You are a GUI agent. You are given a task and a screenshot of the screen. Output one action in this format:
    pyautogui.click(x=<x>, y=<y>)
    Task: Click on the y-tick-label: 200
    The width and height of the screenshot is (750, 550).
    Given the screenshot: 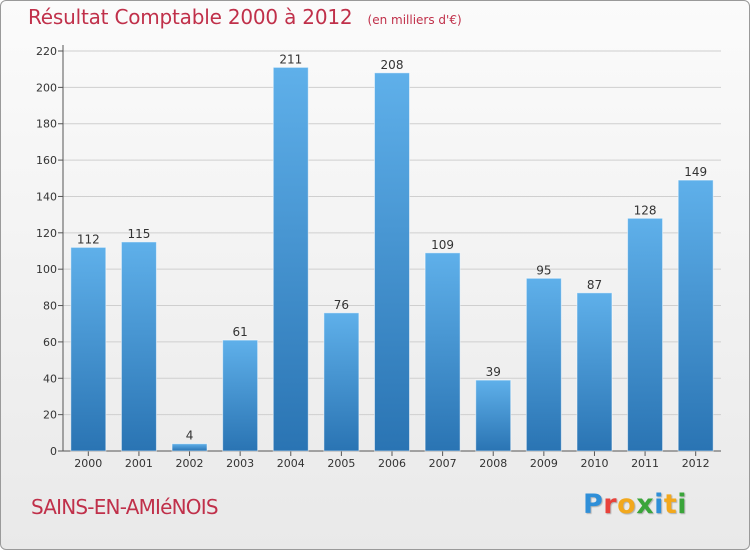 What is the action you would take?
    pyautogui.click(x=46, y=87)
    